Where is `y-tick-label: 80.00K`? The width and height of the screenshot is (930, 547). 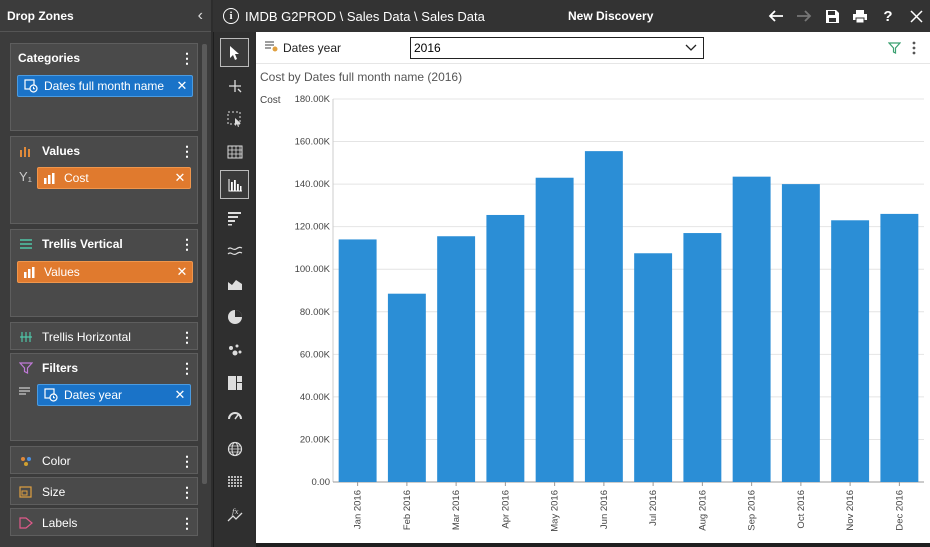 y-tick-label: 80.00K is located at coordinates (315, 312).